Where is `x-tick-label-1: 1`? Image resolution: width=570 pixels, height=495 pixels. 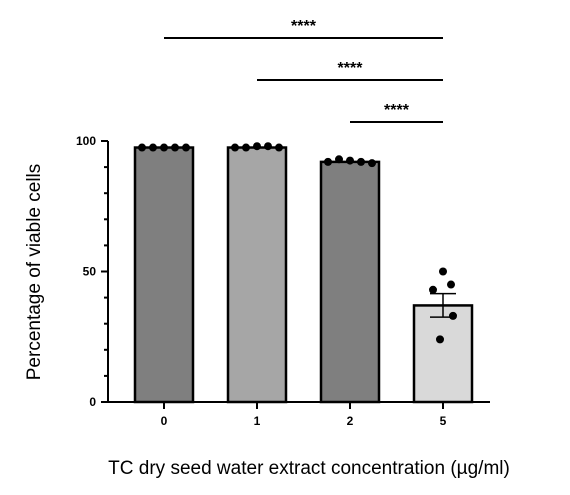 x-tick-label-1: 1 is located at coordinates (257, 421).